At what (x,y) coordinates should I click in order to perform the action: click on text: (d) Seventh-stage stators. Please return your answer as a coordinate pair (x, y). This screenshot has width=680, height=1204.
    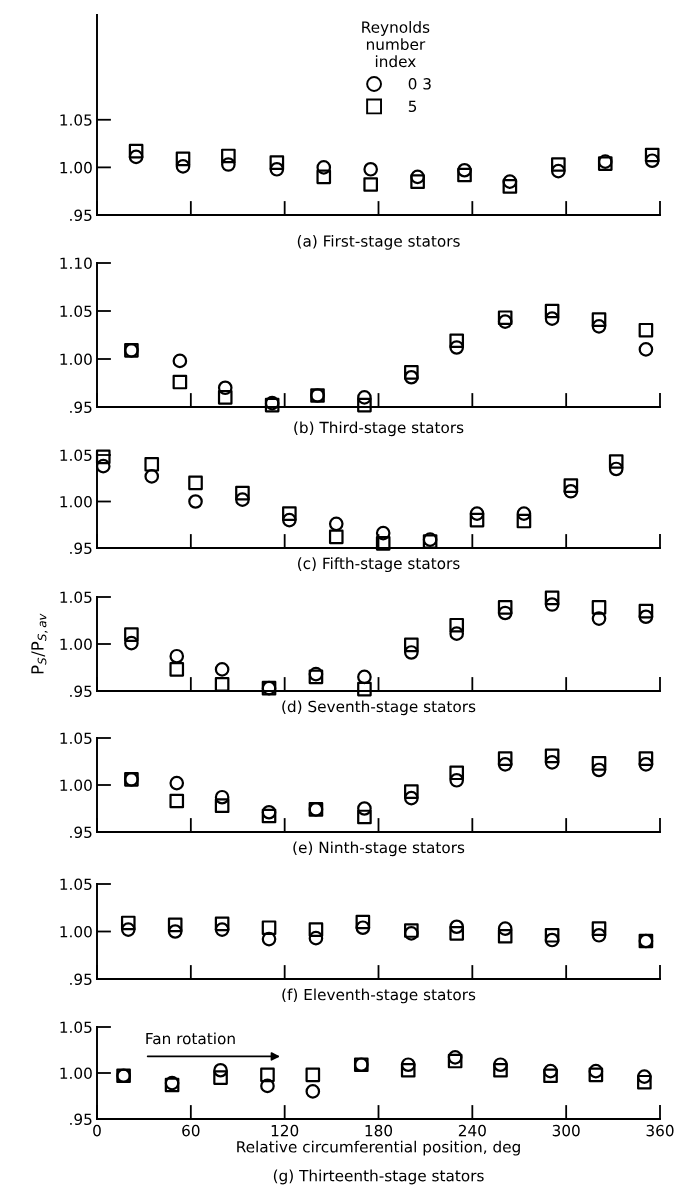
    Looking at the image, I should click on (379, 708).